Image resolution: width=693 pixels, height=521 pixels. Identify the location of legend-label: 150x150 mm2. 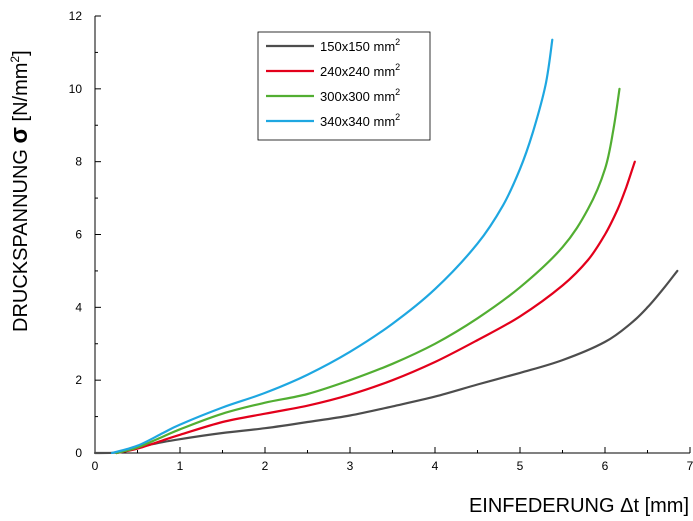
(360, 45).